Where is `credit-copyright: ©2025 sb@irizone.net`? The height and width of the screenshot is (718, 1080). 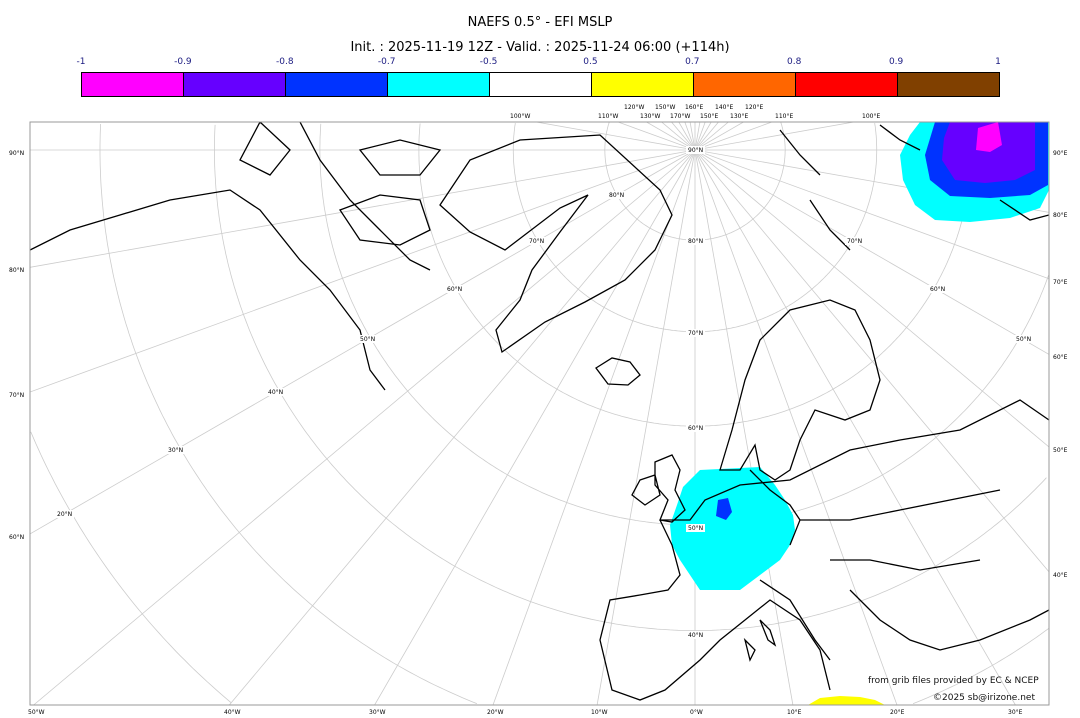
credit-copyright: ©2025 sb@irizone.net is located at coordinates (984, 698).